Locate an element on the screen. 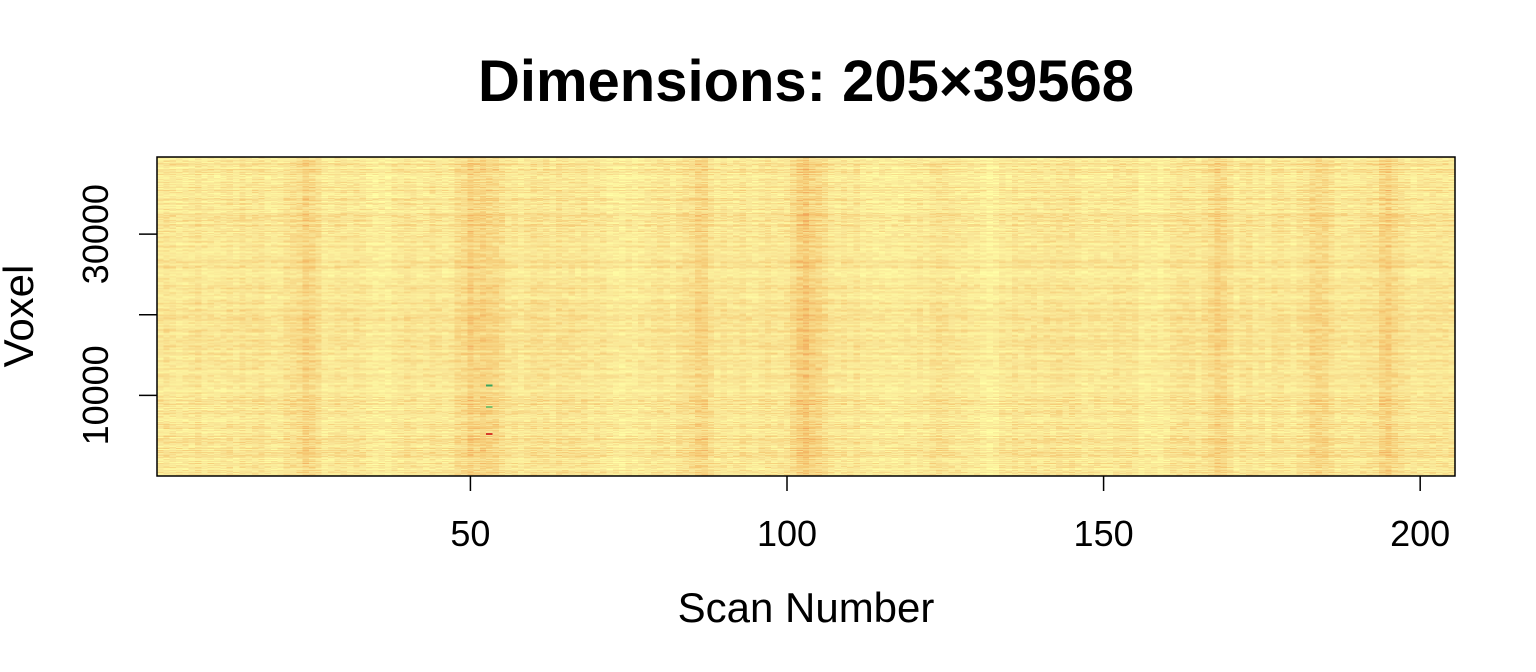  x-tick-label: 150 is located at coordinates (1104, 533).